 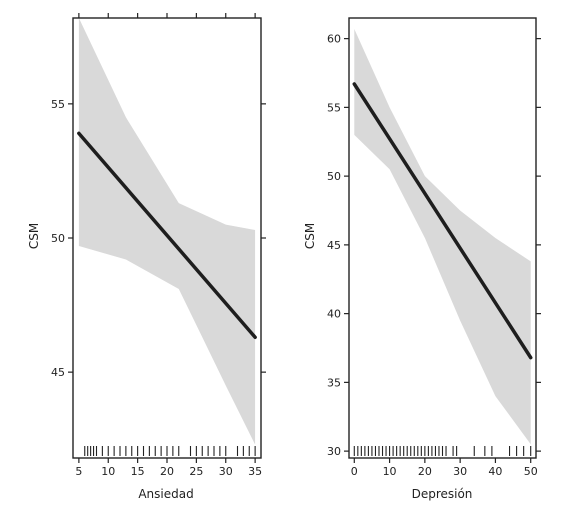 What do you see at coordinates (138, 471) in the screenshot?
I see `x-tick-label: 15` at bounding box center [138, 471].